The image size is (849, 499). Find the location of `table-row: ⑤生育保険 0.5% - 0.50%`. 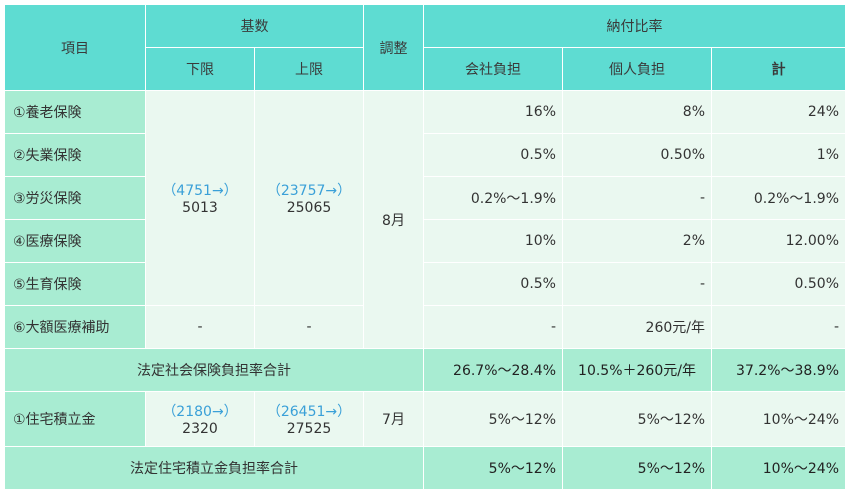

table-row: ⑤生育保険 0.5% - 0.50% is located at coordinates (425, 284).